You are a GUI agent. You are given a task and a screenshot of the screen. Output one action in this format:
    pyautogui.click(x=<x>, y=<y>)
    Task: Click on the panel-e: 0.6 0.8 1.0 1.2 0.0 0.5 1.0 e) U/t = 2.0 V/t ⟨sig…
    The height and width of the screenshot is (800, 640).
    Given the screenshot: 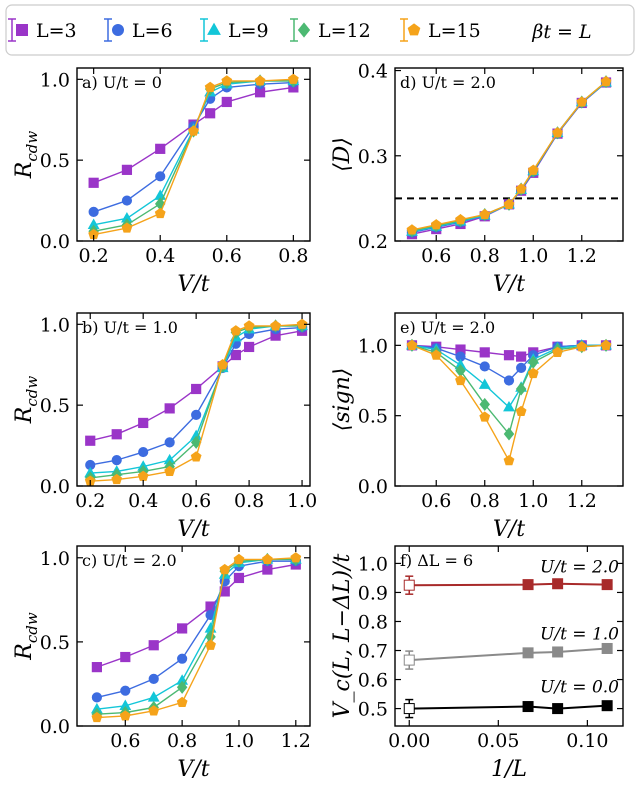 What is the action you would take?
    pyautogui.click(x=477, y=427)
    